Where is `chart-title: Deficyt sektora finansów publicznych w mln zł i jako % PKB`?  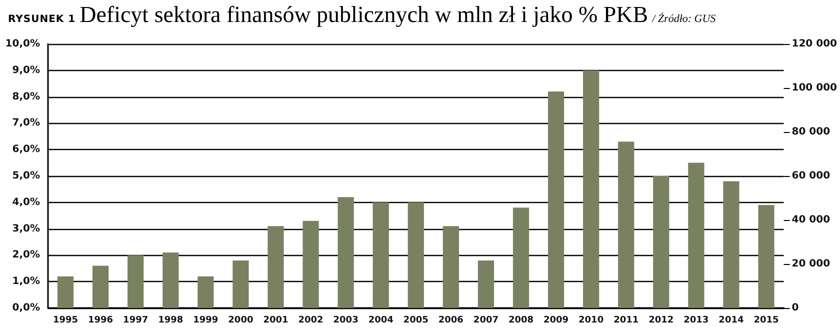
chart-title: Deficyt sektora finansów publicznych w mln zł i jako % PKB is located at coordinates (364, 14).